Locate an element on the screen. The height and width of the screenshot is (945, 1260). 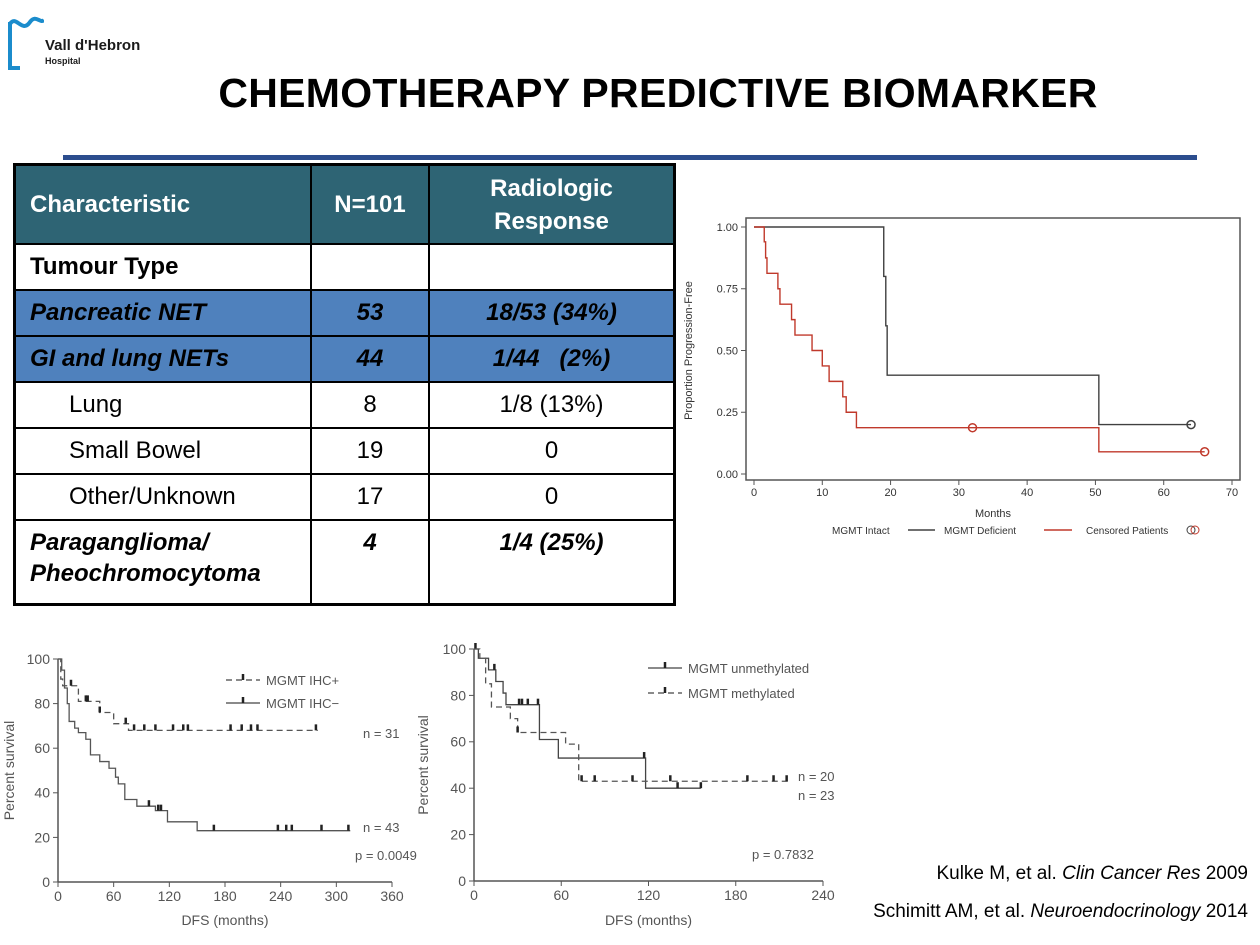
annotation: n = 31 is located at coordinates (381, 733).